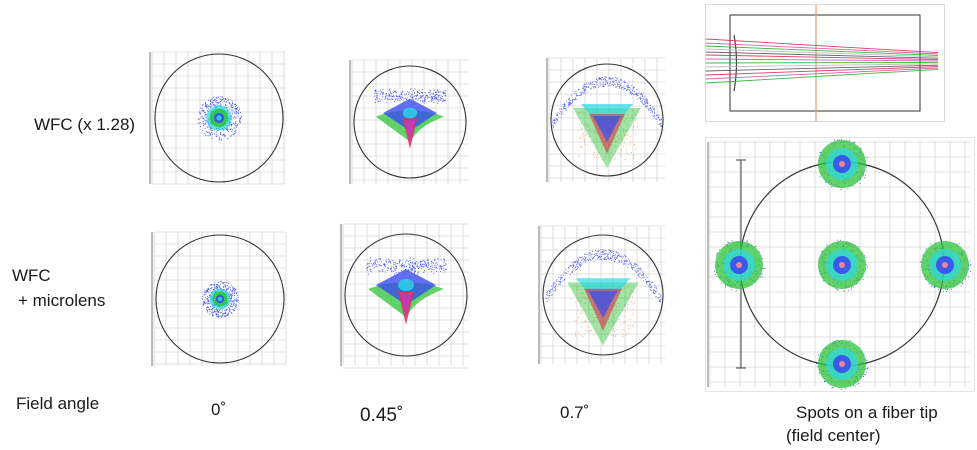 The image size is (977, 450). I want to click on row-label-wfc: WFC (x 1.28), so click(85, 124).